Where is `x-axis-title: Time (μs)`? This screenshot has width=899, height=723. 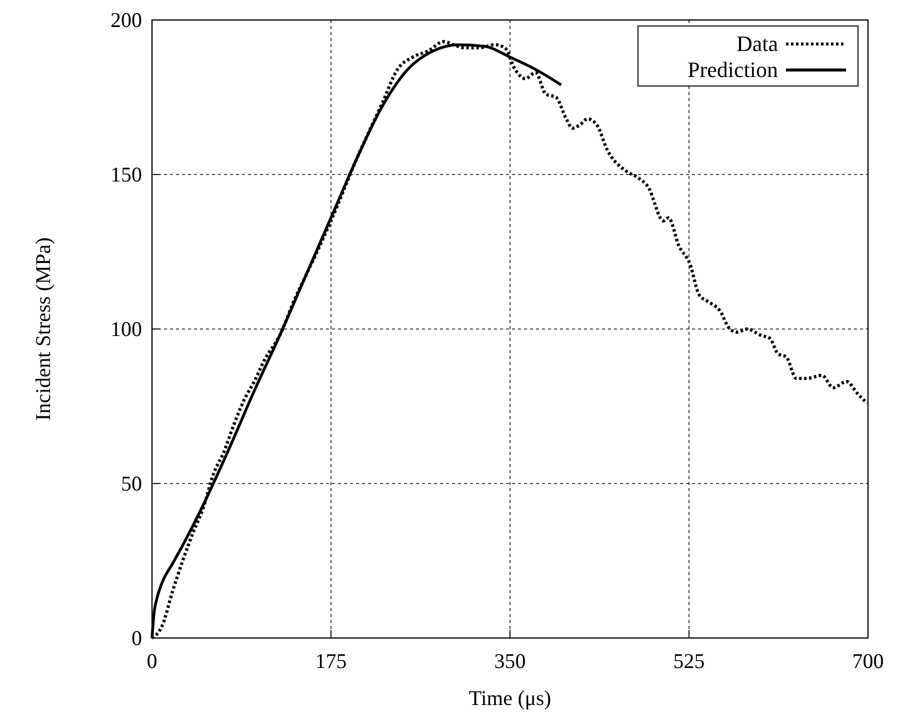
x-axis-title: Time (μs) is located at coordinates (510, 698).